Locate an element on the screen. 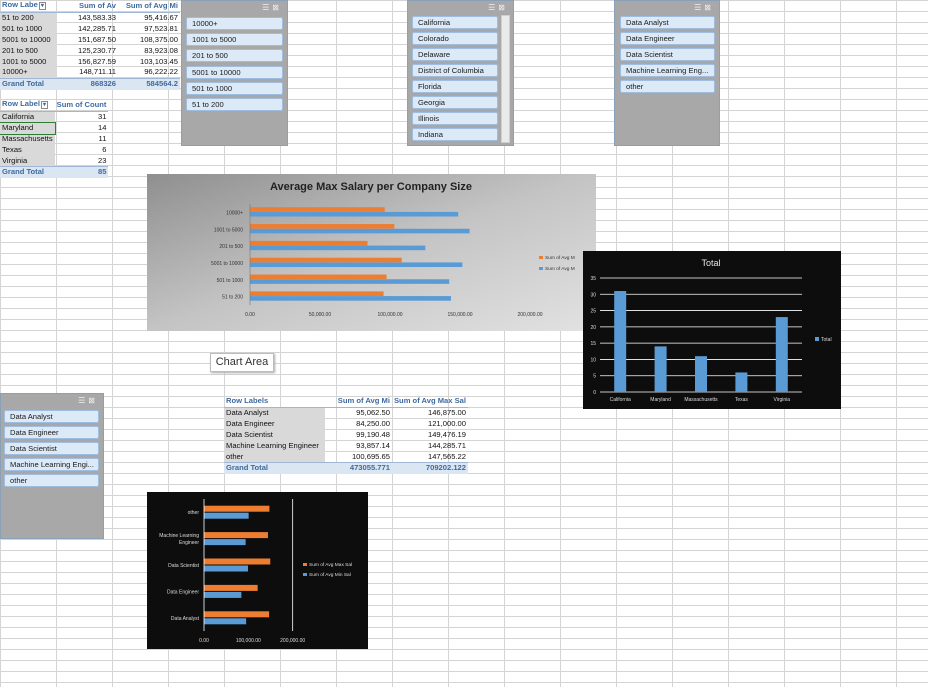 The width and height of the screenshot is (928, 687). value-cell: 709202.122 is located at coordinates (429, 468).